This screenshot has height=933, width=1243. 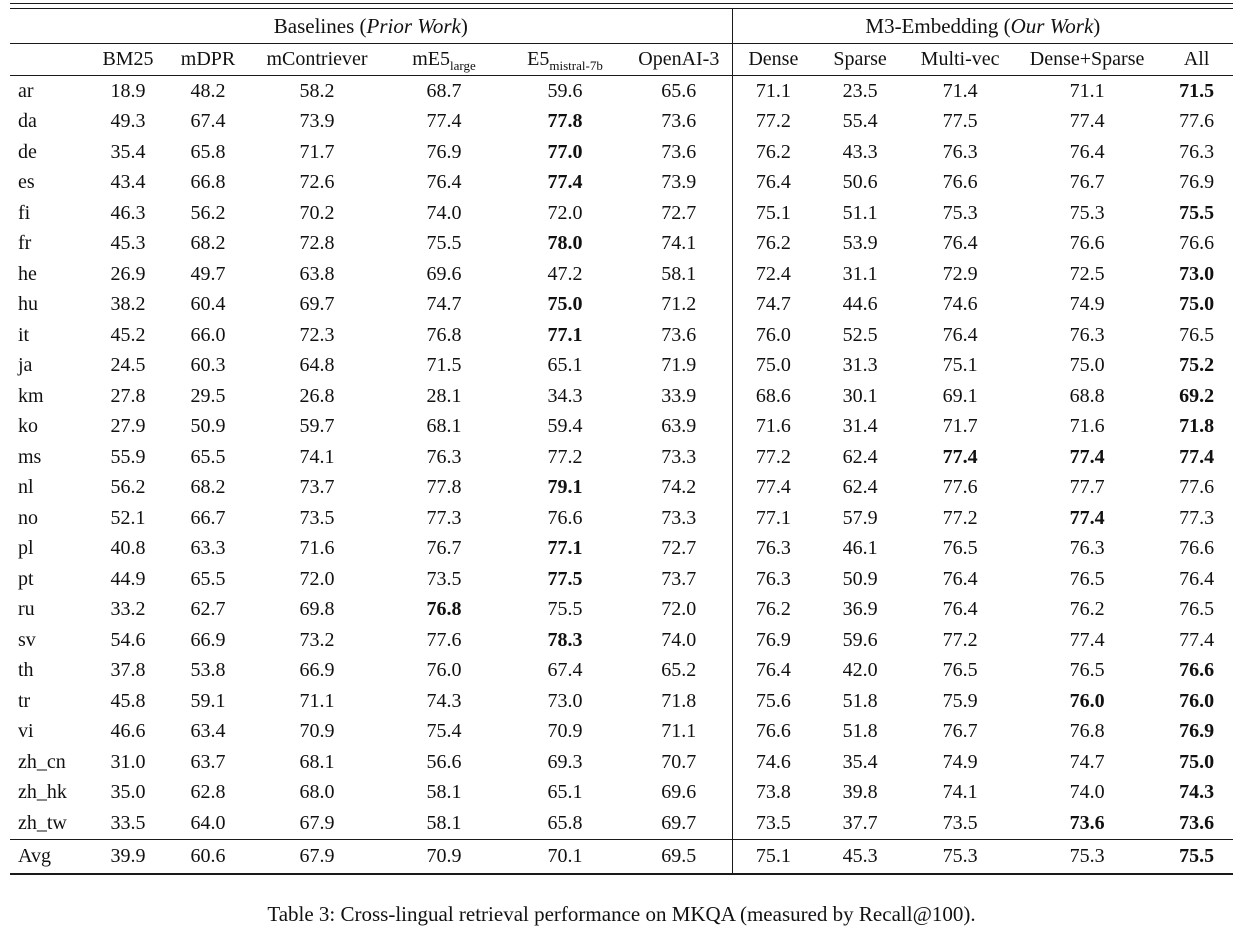 What do you see at coordinates (960, 792) in the screenshot?
I see `value-cell: 74.1` at bounding box center [960, 792].